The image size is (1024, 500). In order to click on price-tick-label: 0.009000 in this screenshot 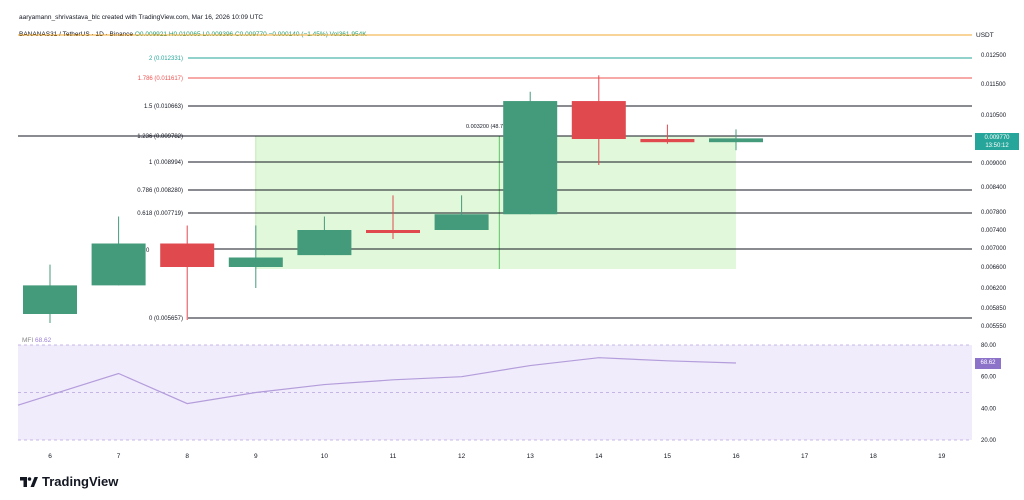, I will do `click(994, 164)`.